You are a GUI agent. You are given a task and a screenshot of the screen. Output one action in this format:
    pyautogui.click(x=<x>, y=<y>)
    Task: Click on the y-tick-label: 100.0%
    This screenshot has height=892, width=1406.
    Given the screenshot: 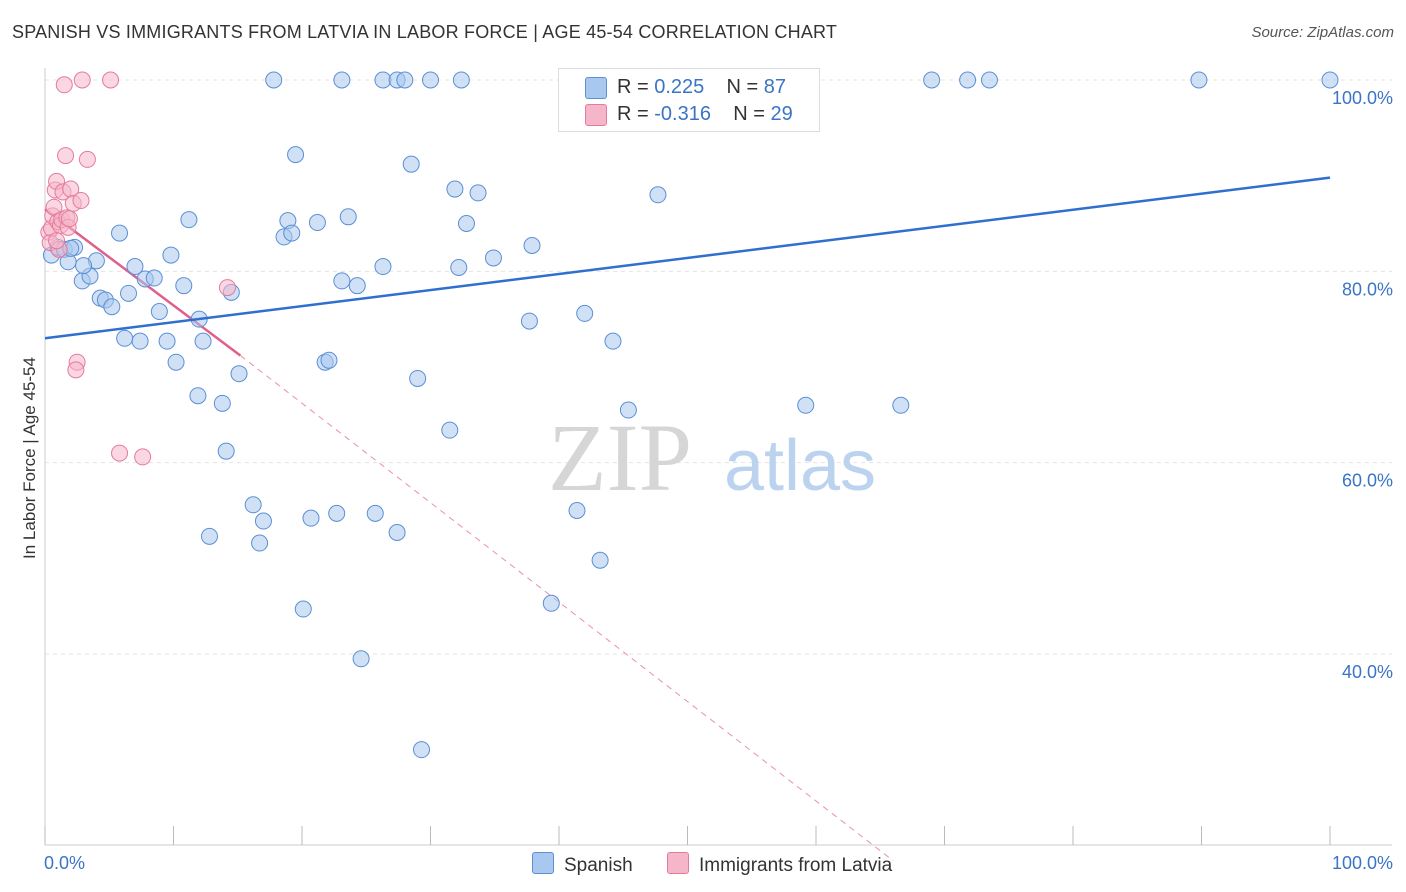 What is the action you would take?
    pyautogui.click(x=1362, y=98)
    